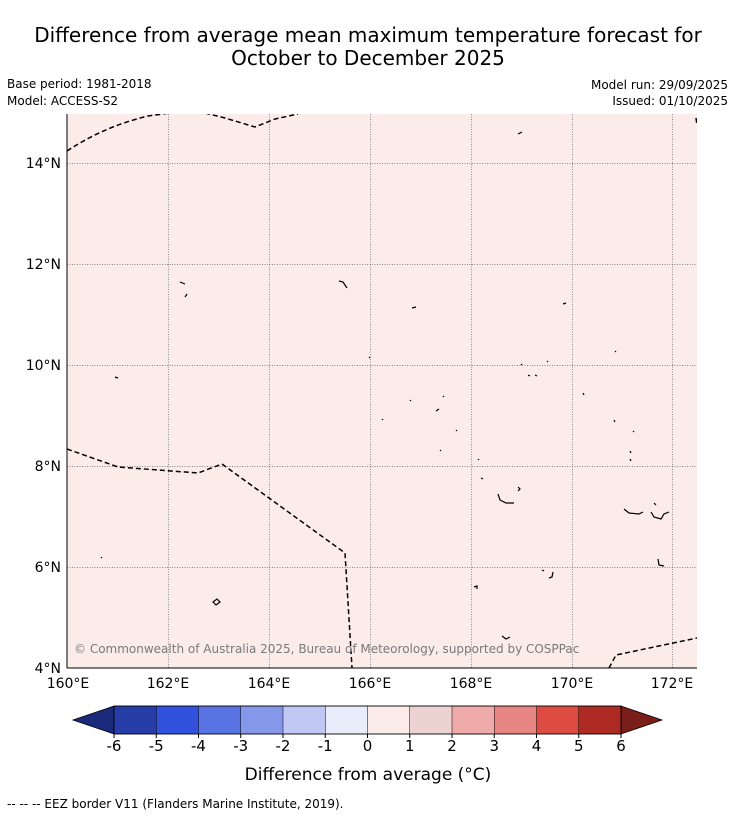 The height and width of the screenshot is (816, 736). I want to click on colorbar-tick-label: -5, so click(156, 746).